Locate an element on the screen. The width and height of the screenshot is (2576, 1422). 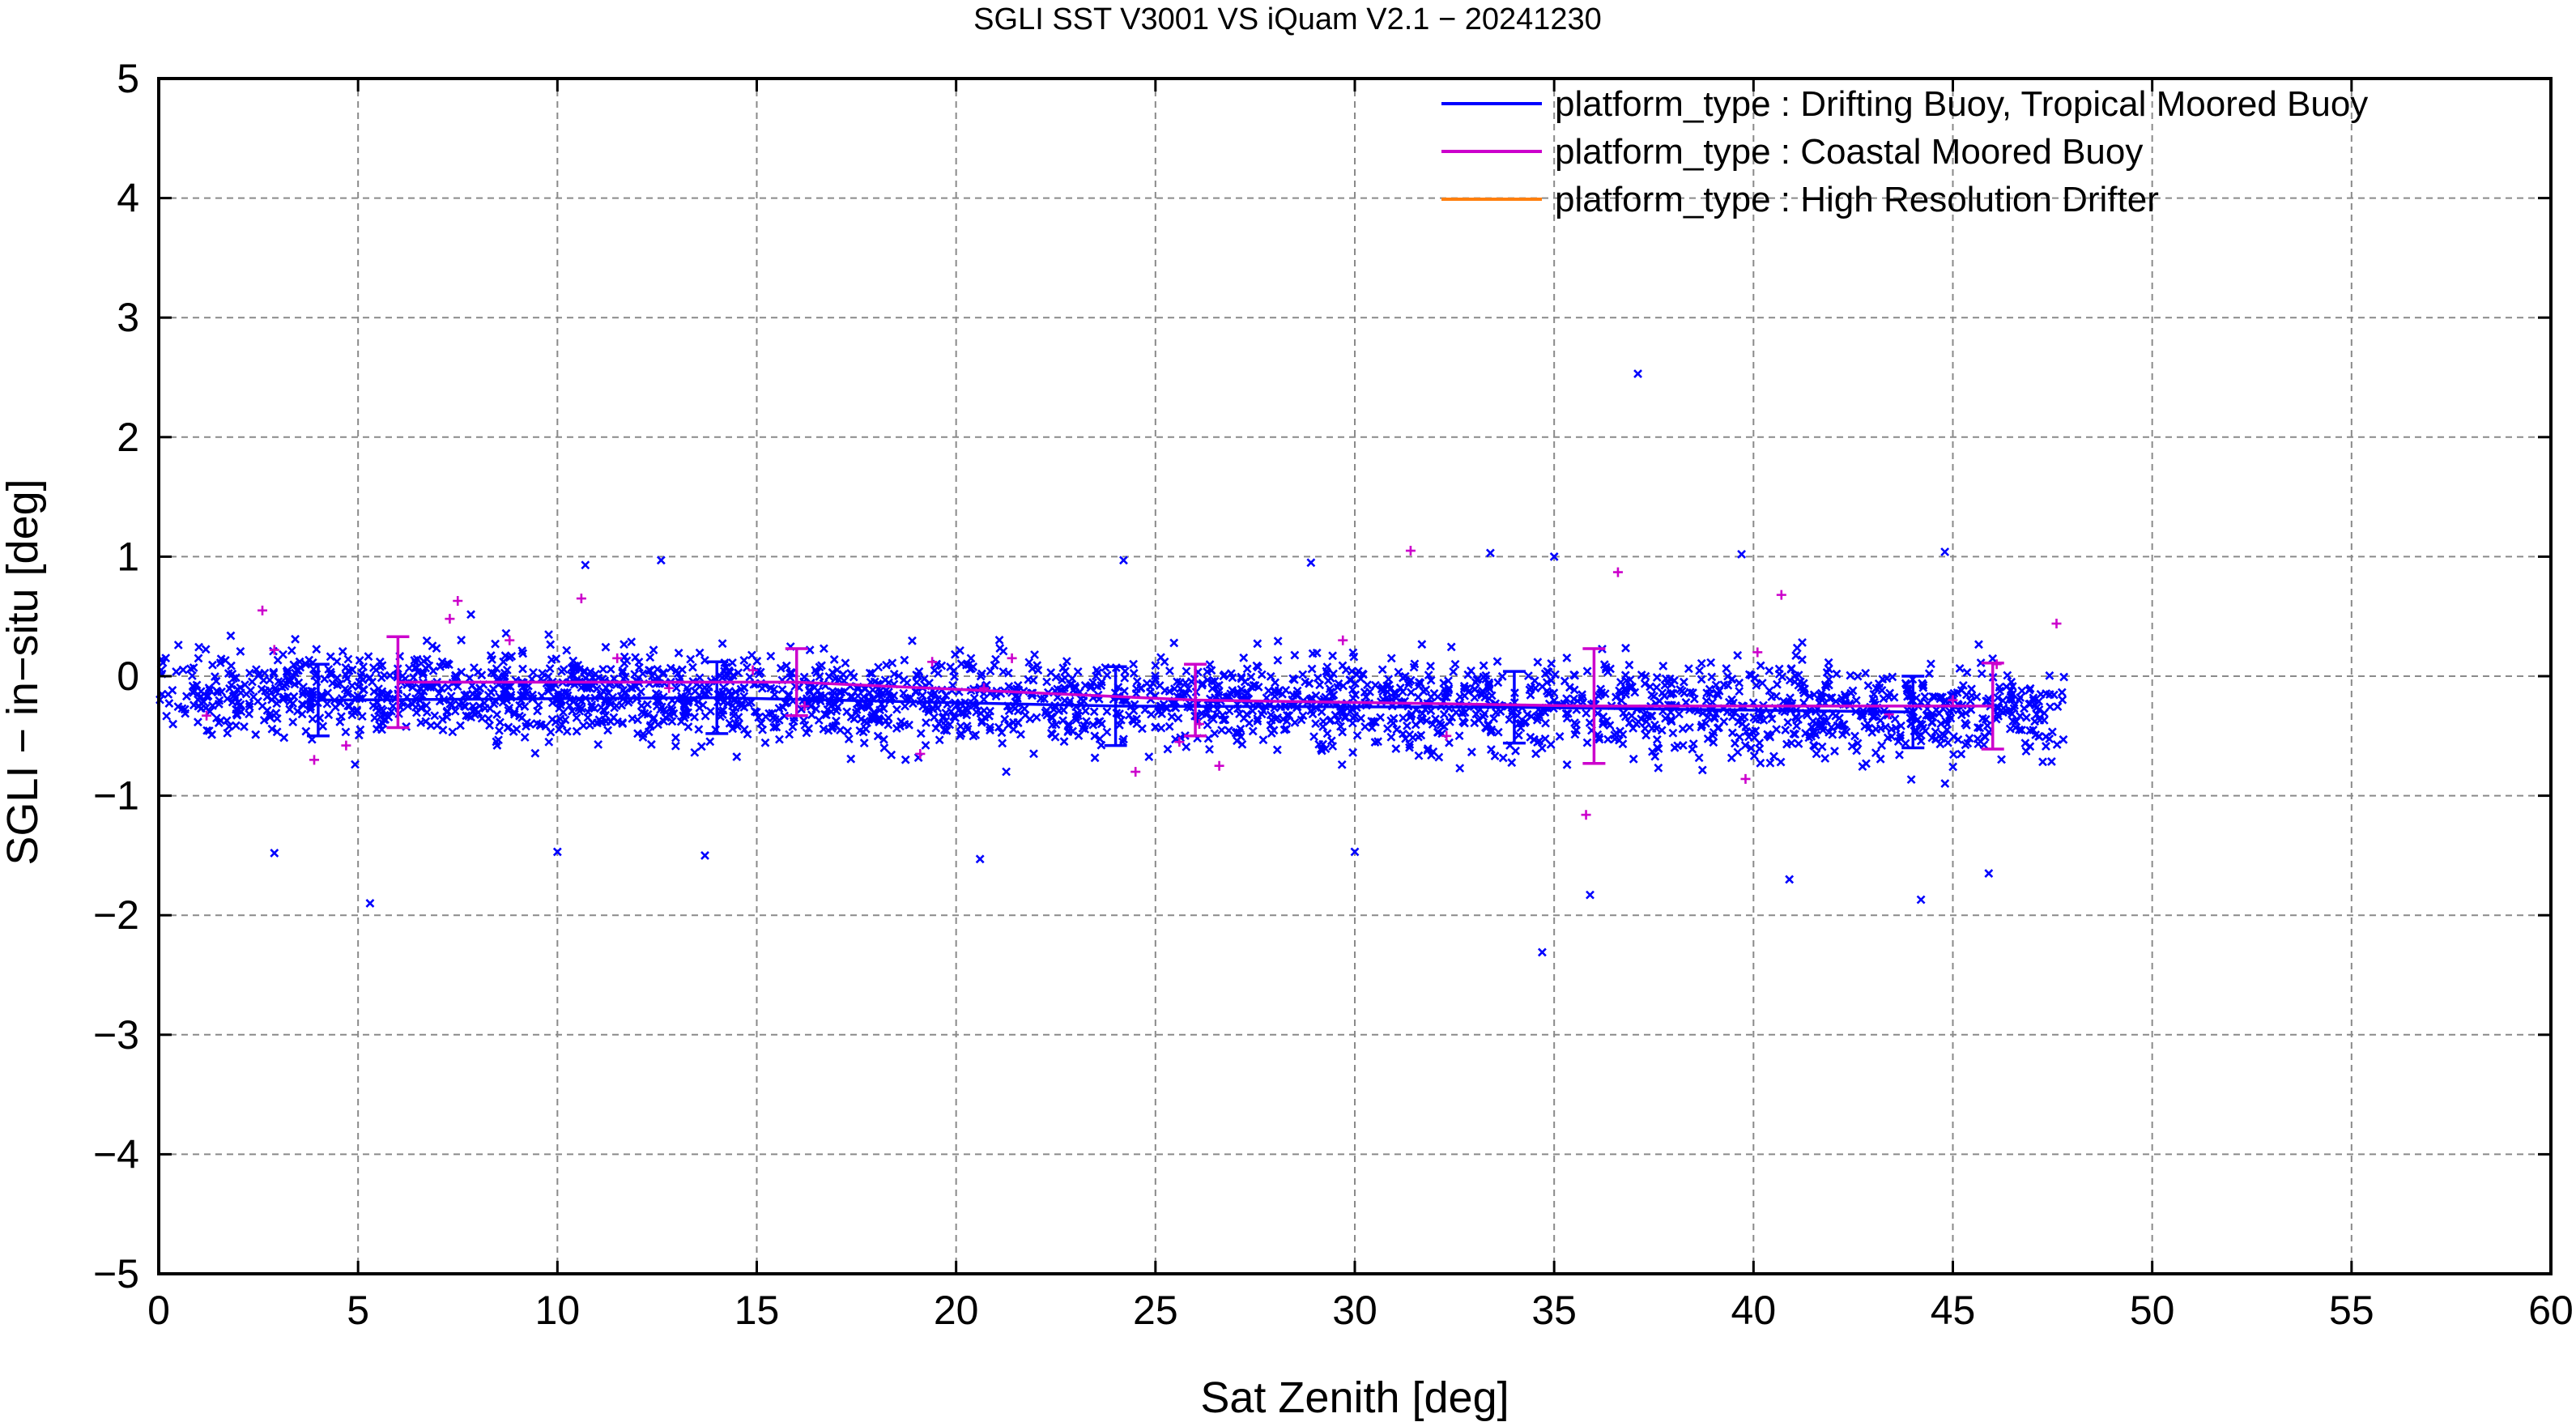
mean-error-bars is located at coordinates (1155, 700).